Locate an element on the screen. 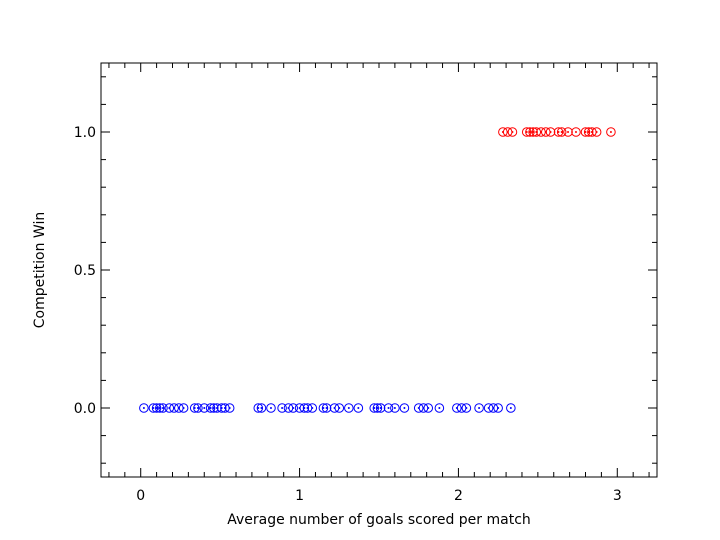 The height and width of the screenshot is (540, 720). y-tick-label: 0.0 is located at coordinates (85, 409).